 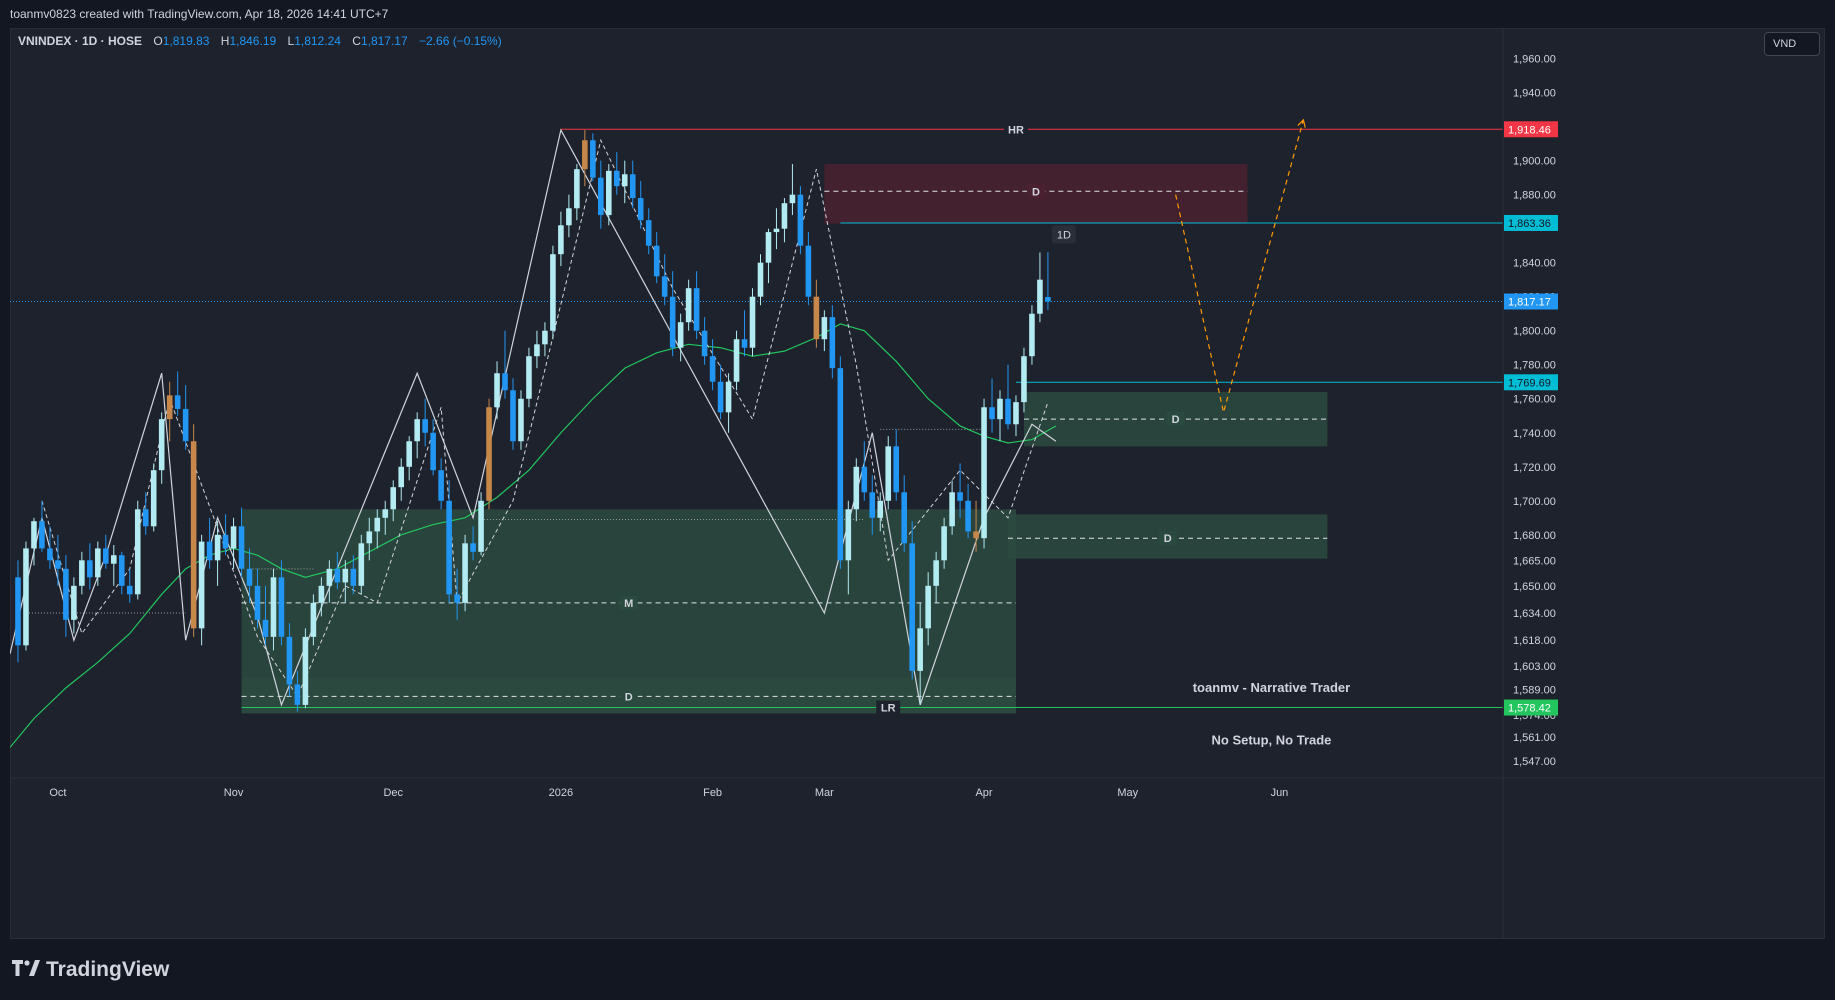 I want to click on high-value: 1,846.19, so click(x=253, y=41).